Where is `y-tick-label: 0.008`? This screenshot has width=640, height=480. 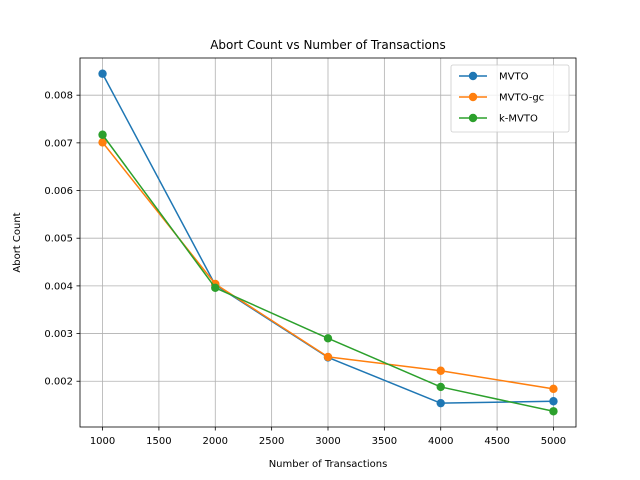 y-tick-label: 0.008 is located at coordinates (58, 96).